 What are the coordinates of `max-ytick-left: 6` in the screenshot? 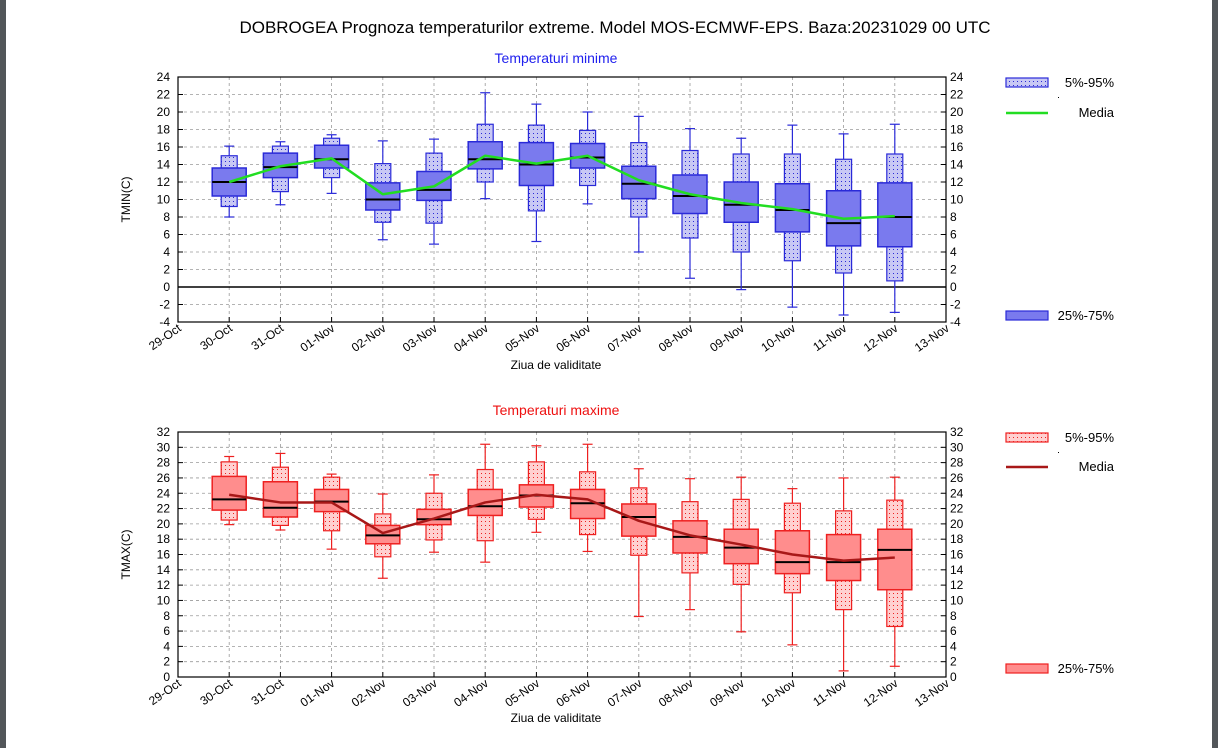 It's located at (166, 631).